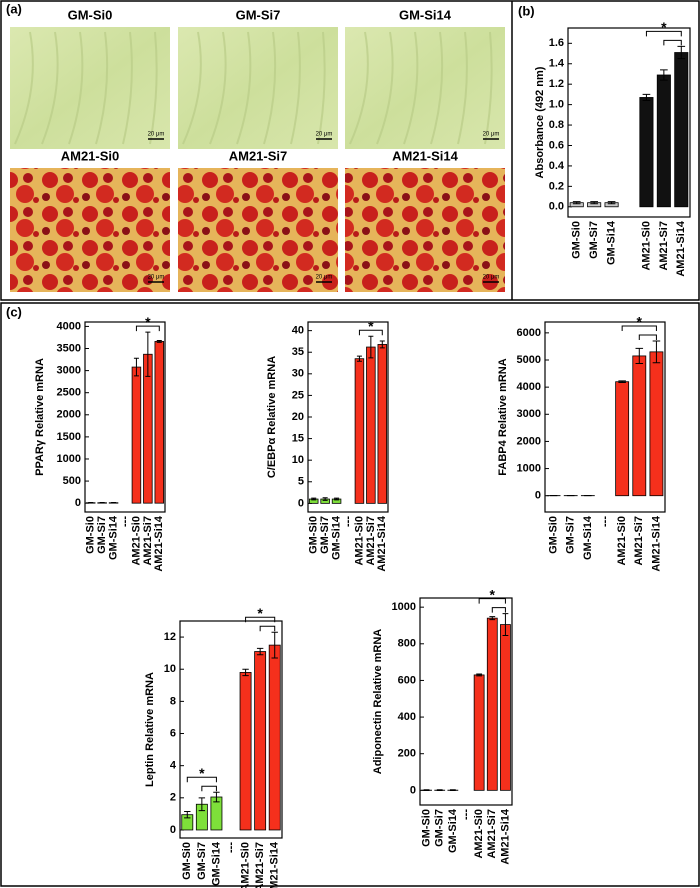  Describe the element at coordinates (298, 374) in the screenshot. I see `y-tick-label: 30` at that location.